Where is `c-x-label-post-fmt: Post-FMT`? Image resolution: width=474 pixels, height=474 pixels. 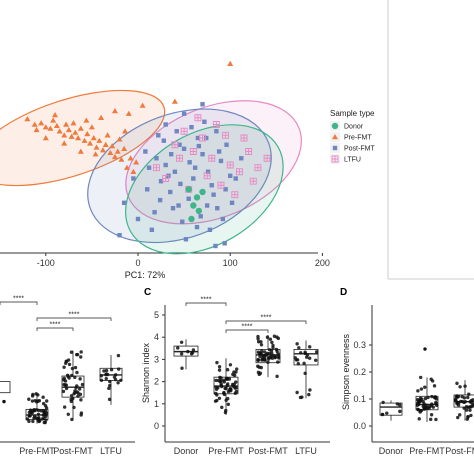 c-x-label-post-fmt: Post-FMT is located at coordinates (268, 451).